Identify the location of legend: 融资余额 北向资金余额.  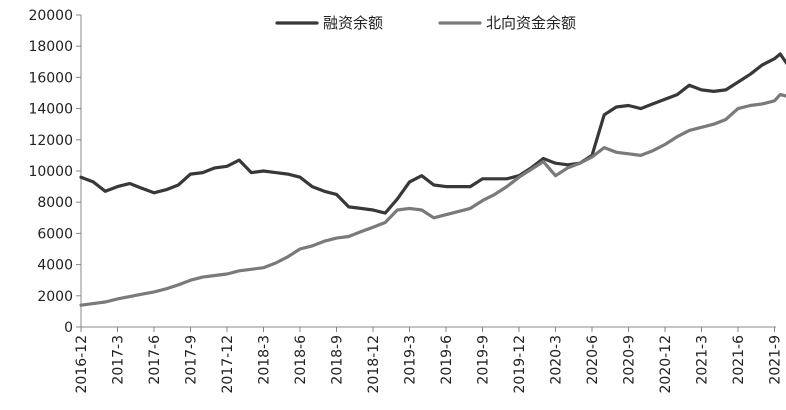
(425, 23).